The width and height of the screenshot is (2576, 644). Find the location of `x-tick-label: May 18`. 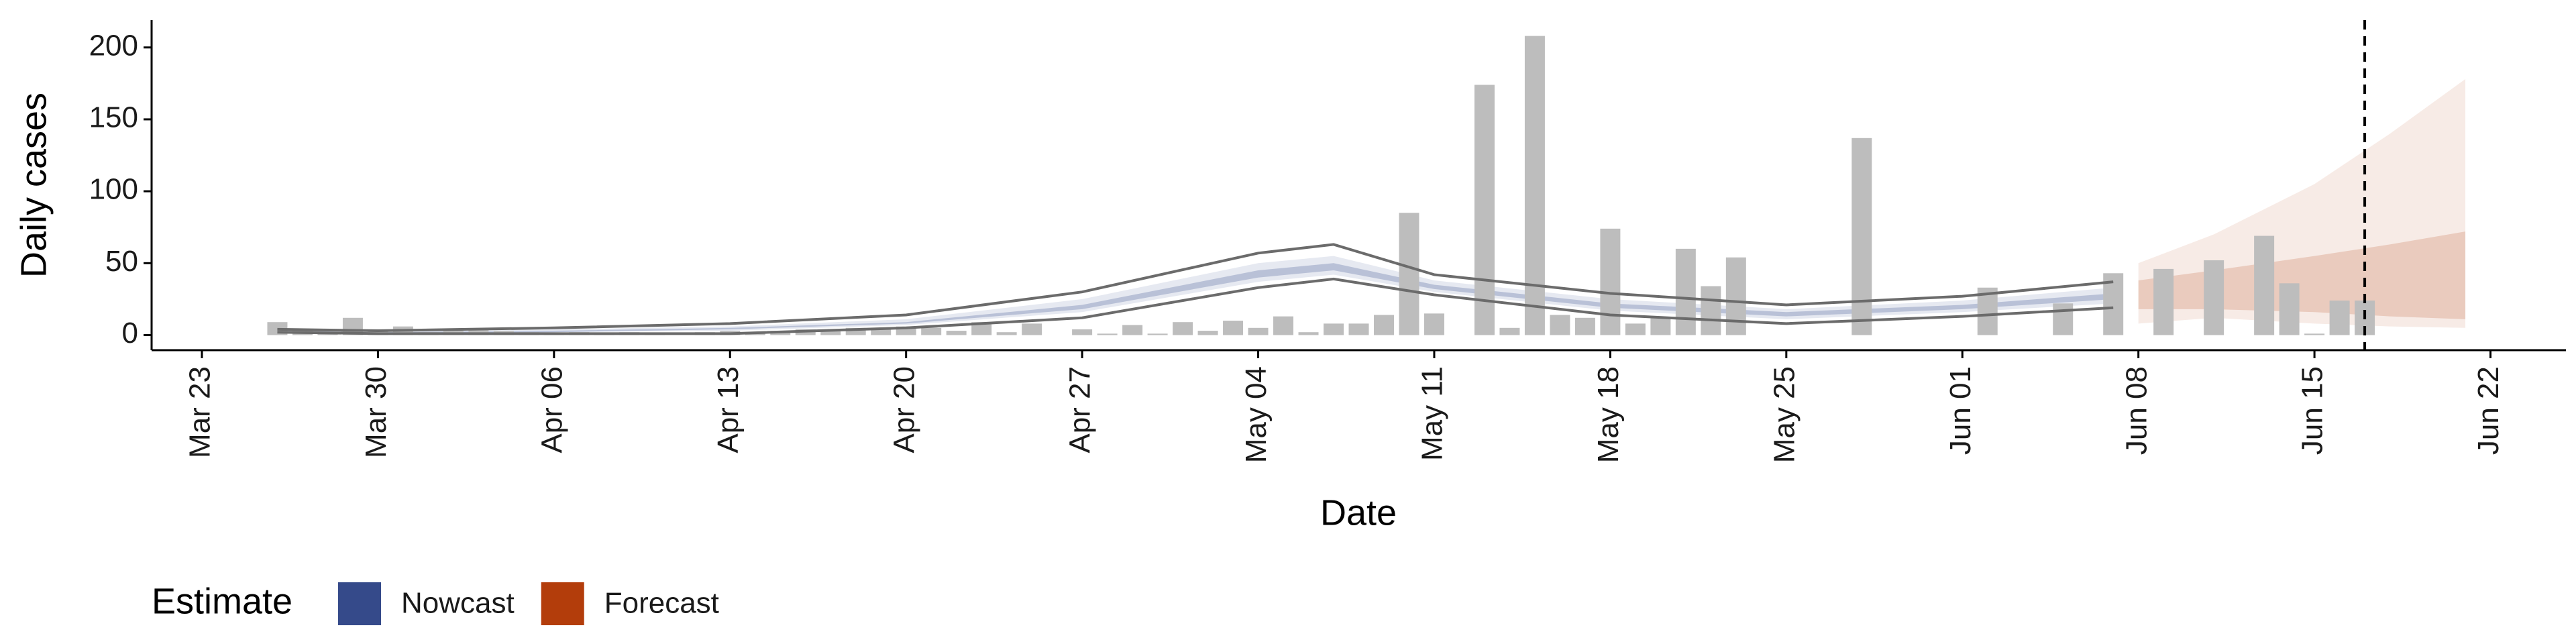

x-tick-label: May 18 is located at coordinates (1608, 414).